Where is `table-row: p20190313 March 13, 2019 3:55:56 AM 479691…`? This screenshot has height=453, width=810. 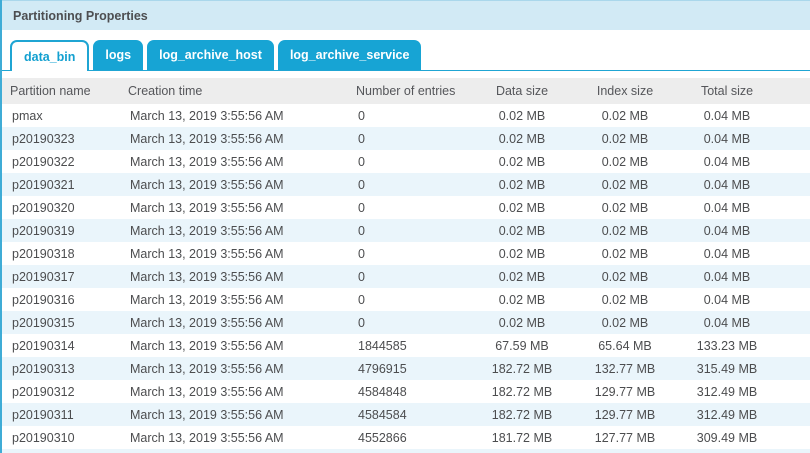
table-row: p20190313 March 13, 2019 3:55:56 AM 479691… is located at coordinates (406, 368).